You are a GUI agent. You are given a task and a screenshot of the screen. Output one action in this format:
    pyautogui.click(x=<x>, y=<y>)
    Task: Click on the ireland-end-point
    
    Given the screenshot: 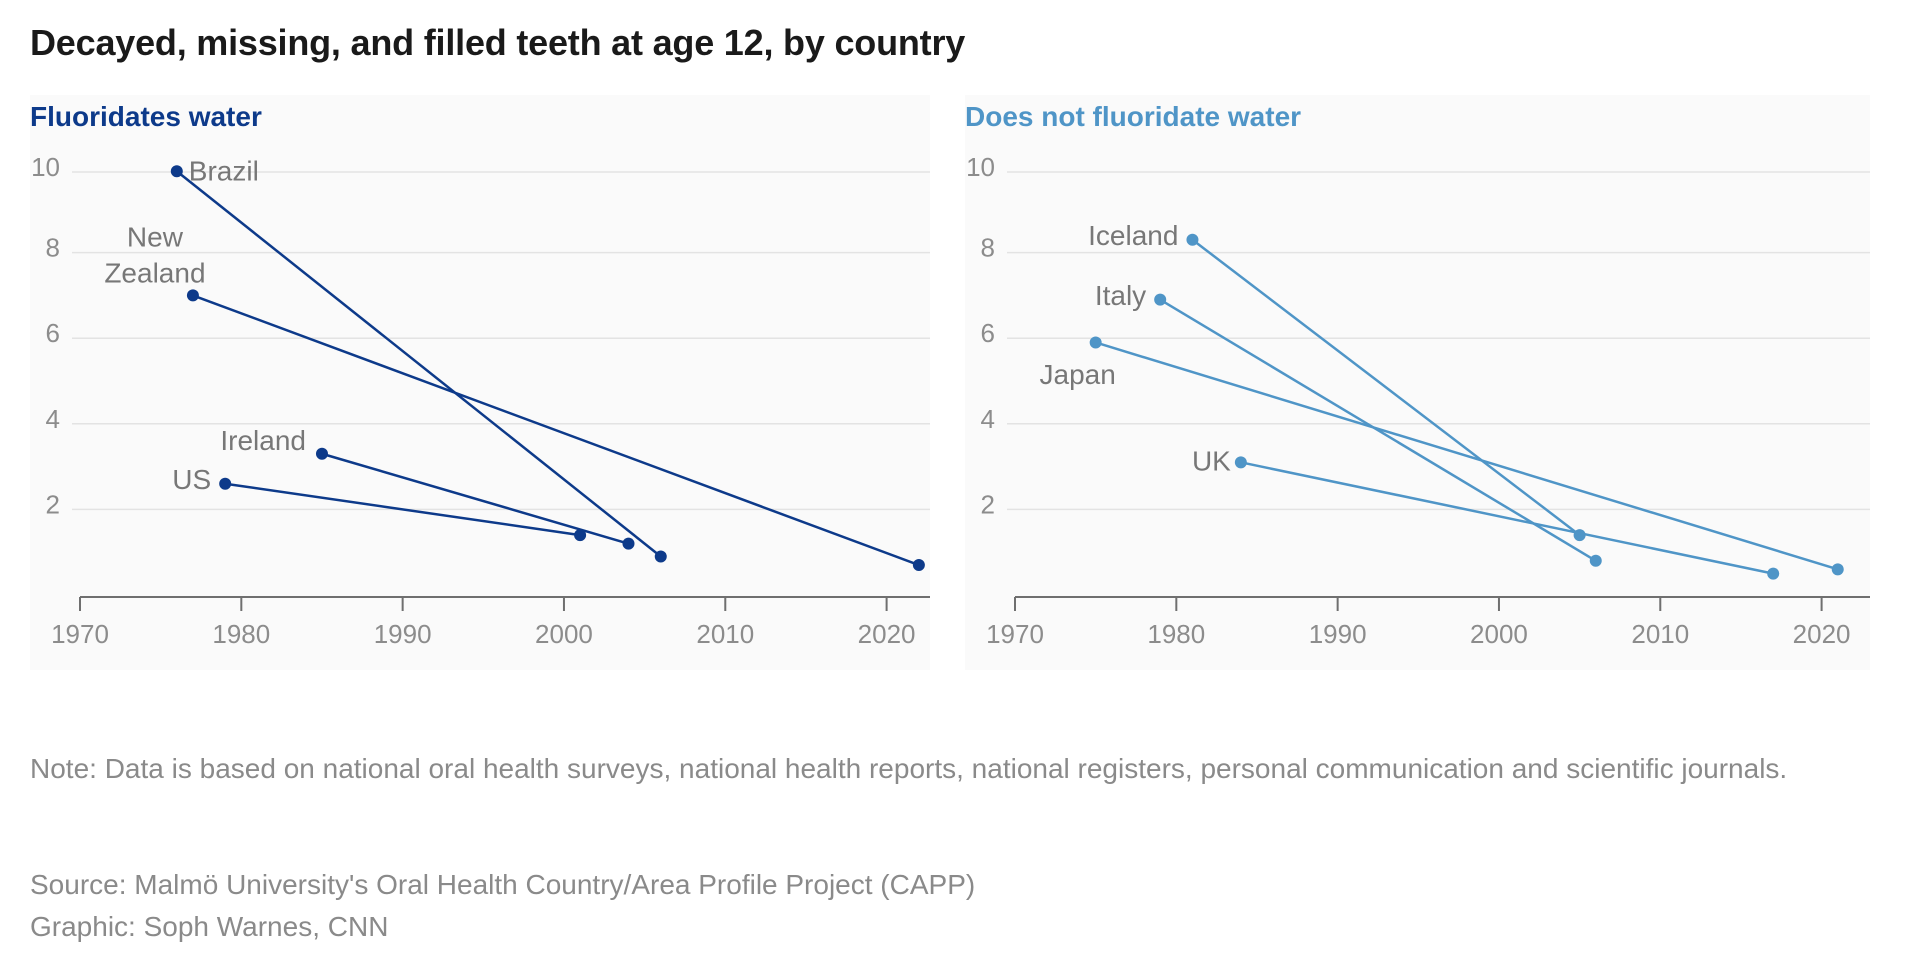 What is the action you would take?
    pyautogui.click(x=628, y=543)
    